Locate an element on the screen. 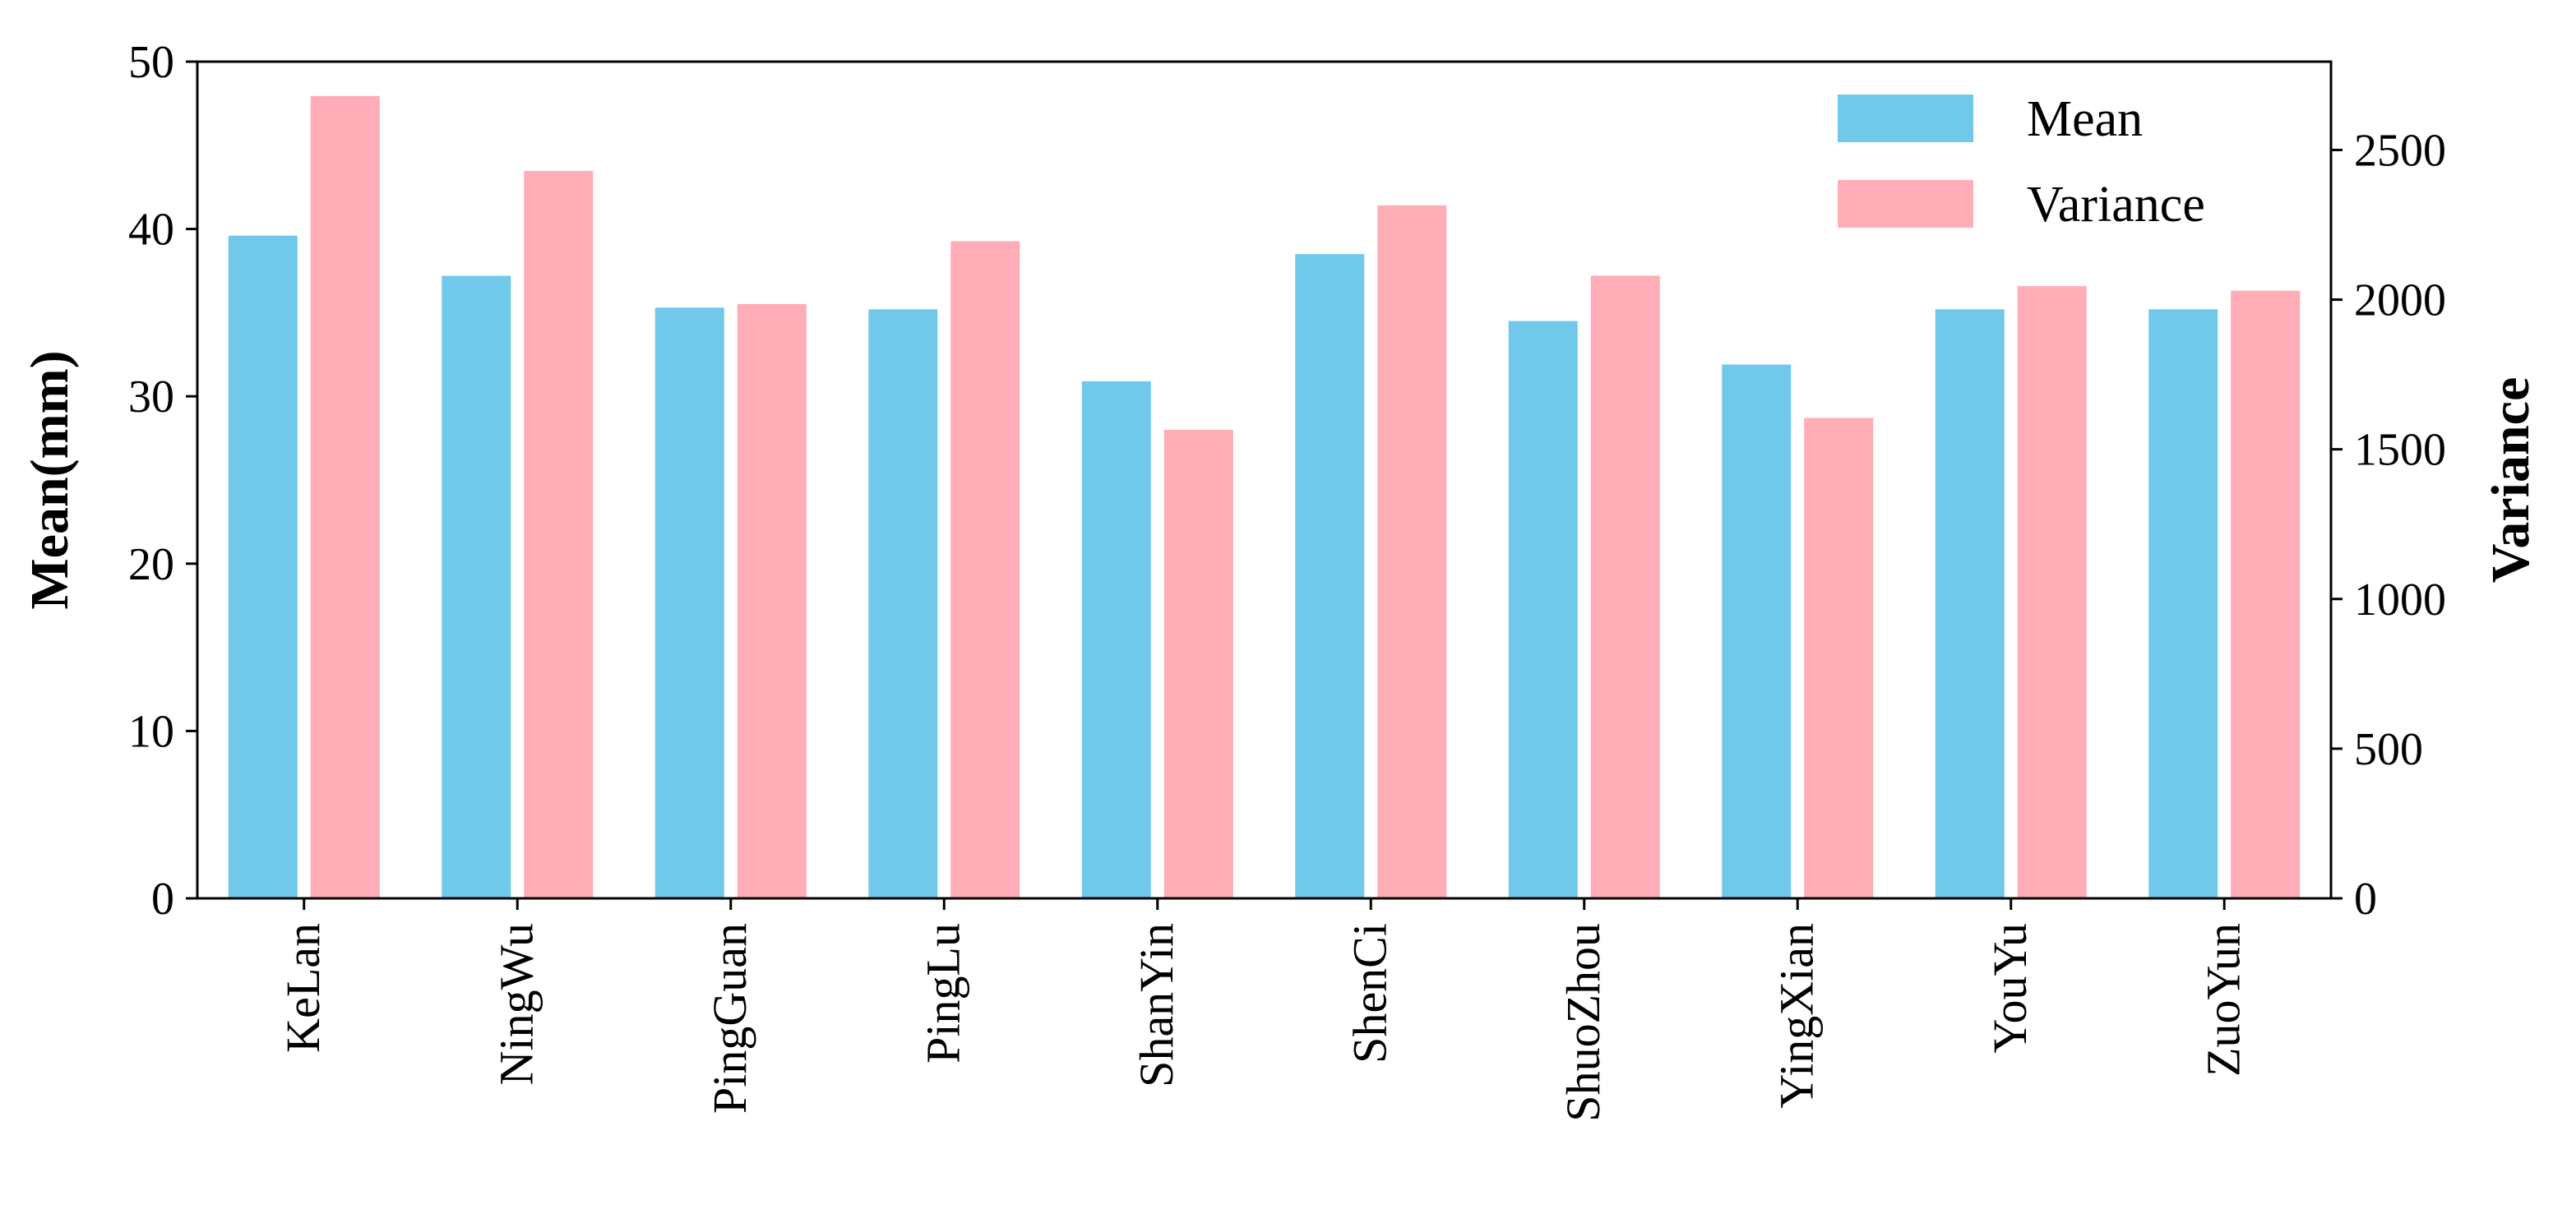 This screenshot has height=1223, width=2576. bar-mean-PingLu is located at coordinates (903, 603).